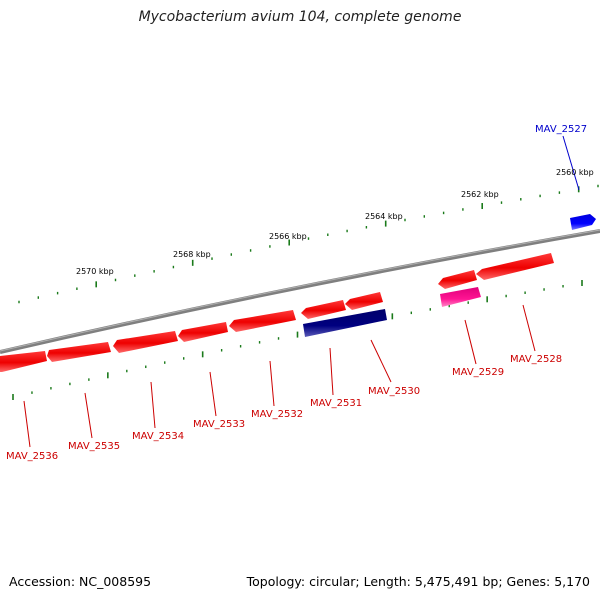 This screenshot has height=600, width=600. I want to click on ruler-label-2568: 2568 kbp, so click(192, 254).